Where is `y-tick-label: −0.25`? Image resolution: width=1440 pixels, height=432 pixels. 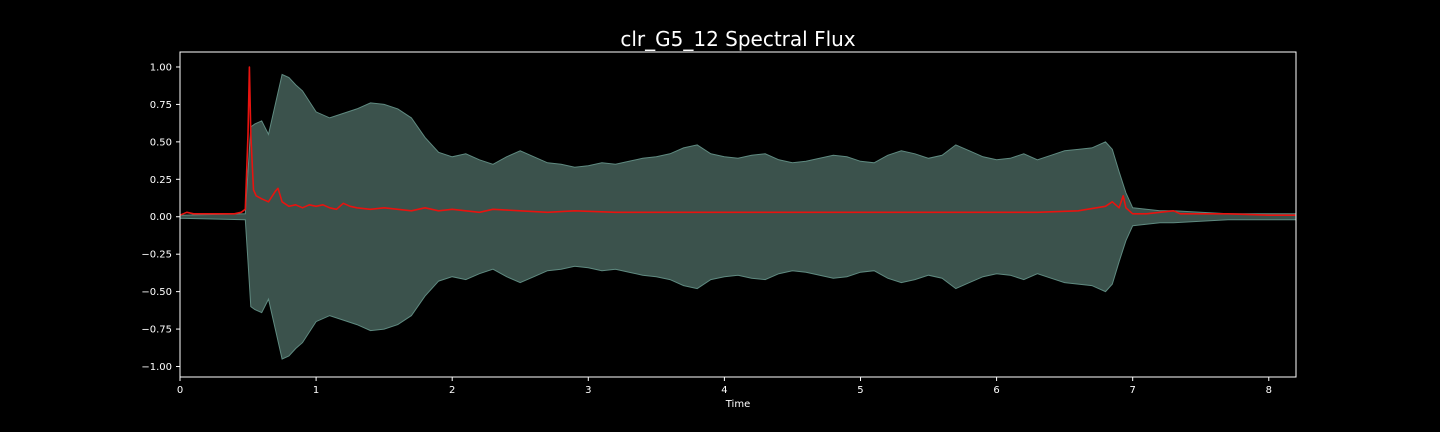 y-tick-label: −0.25 is located at coordinates (156, 255).